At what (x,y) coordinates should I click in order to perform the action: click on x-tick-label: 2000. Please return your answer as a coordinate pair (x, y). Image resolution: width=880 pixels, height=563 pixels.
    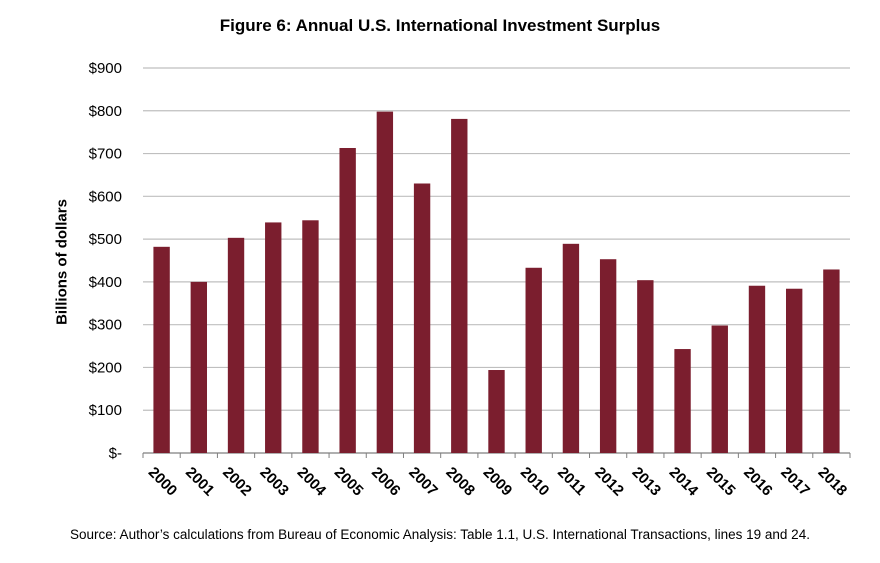
    Looking at the image, I should click on (163, 482).